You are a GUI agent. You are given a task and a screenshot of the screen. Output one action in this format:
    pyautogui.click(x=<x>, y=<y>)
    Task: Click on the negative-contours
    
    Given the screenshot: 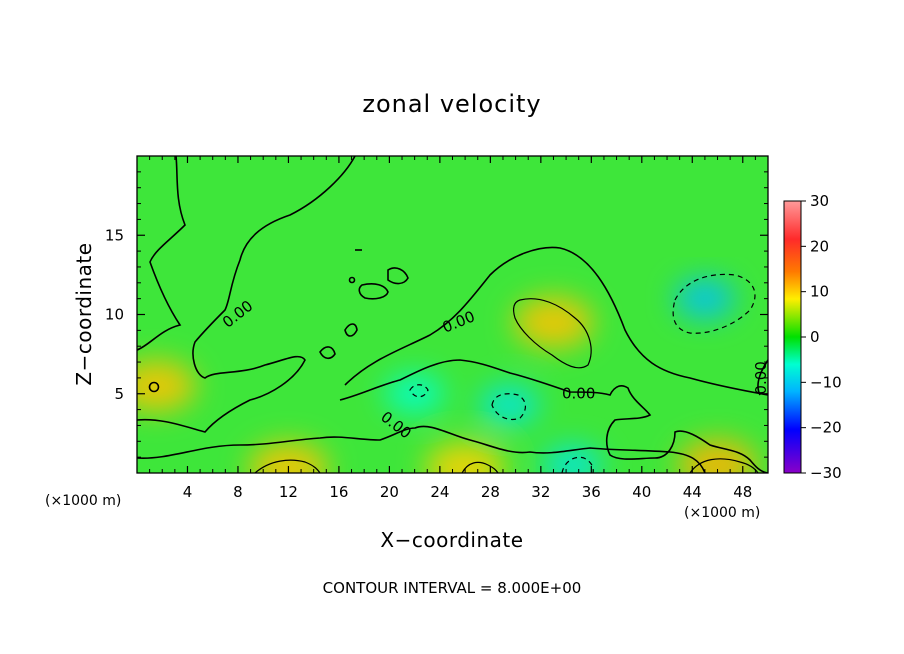 What is the action you would take?
    pyautogui.click(x=582, y=373)
    